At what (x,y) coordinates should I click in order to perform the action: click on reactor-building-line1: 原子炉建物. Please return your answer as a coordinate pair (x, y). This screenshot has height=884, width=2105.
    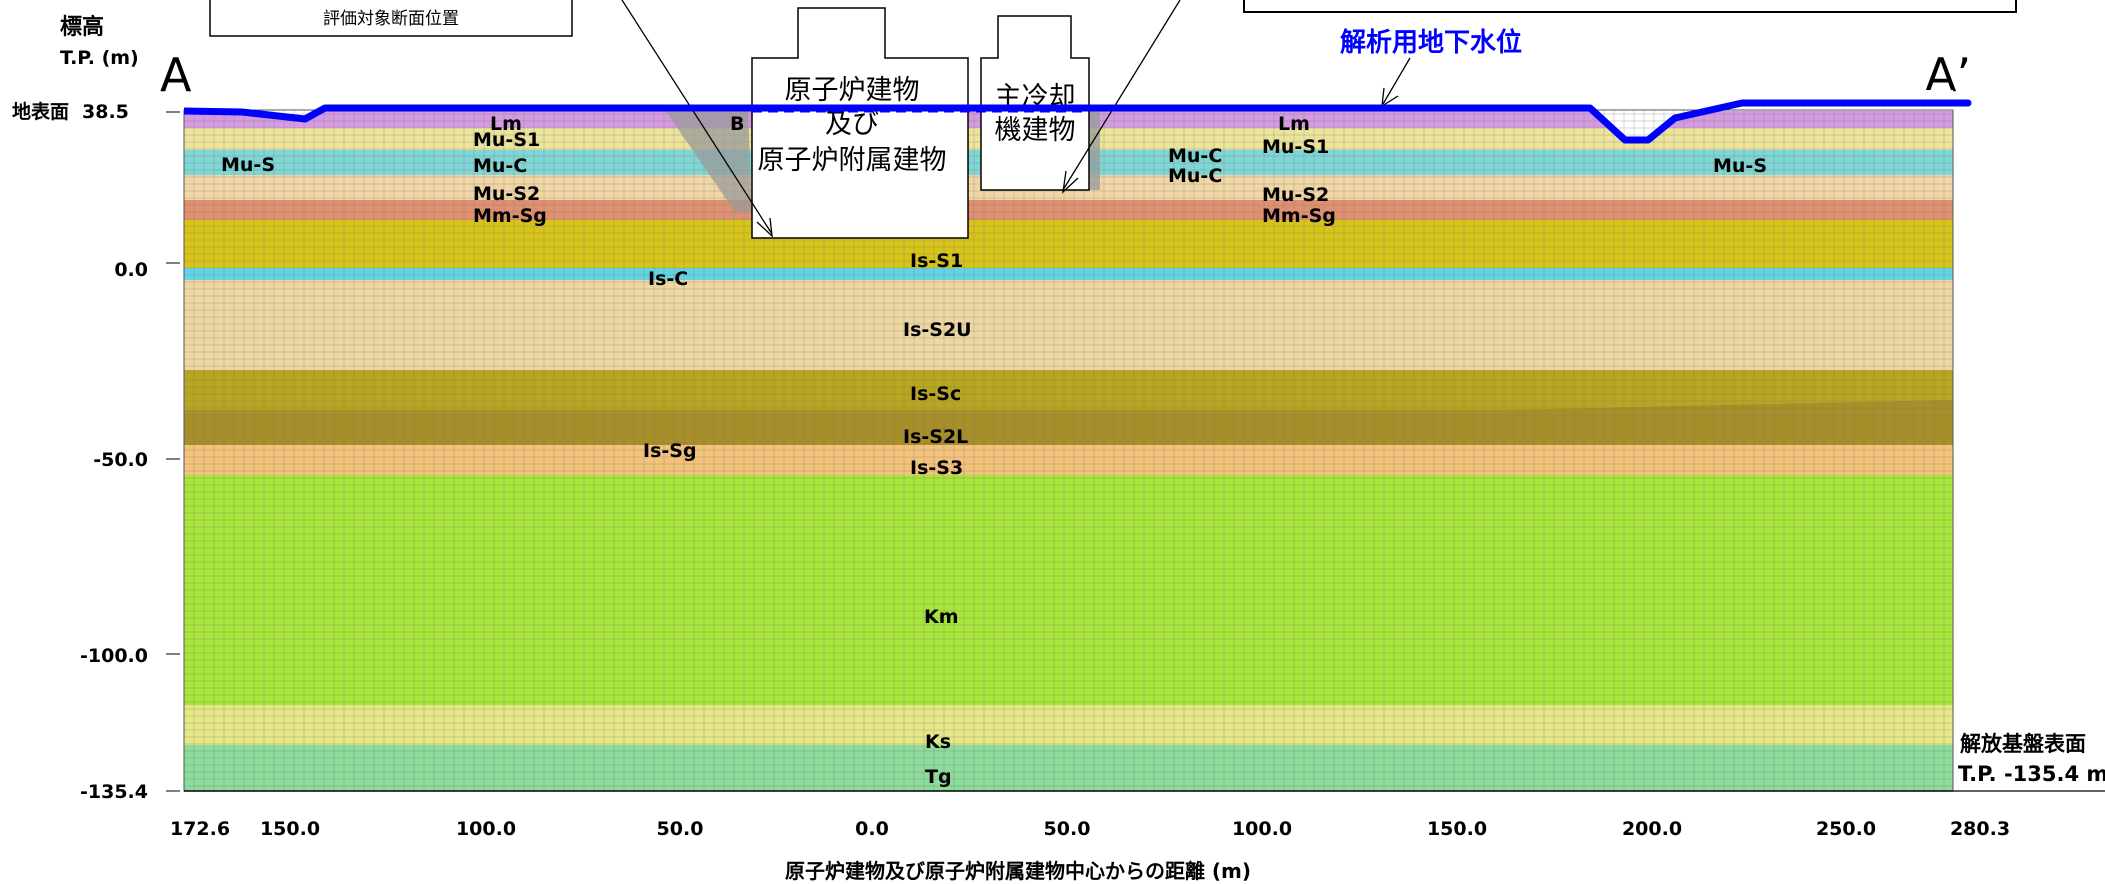
    Looking at the image, I should click on (852, 90).